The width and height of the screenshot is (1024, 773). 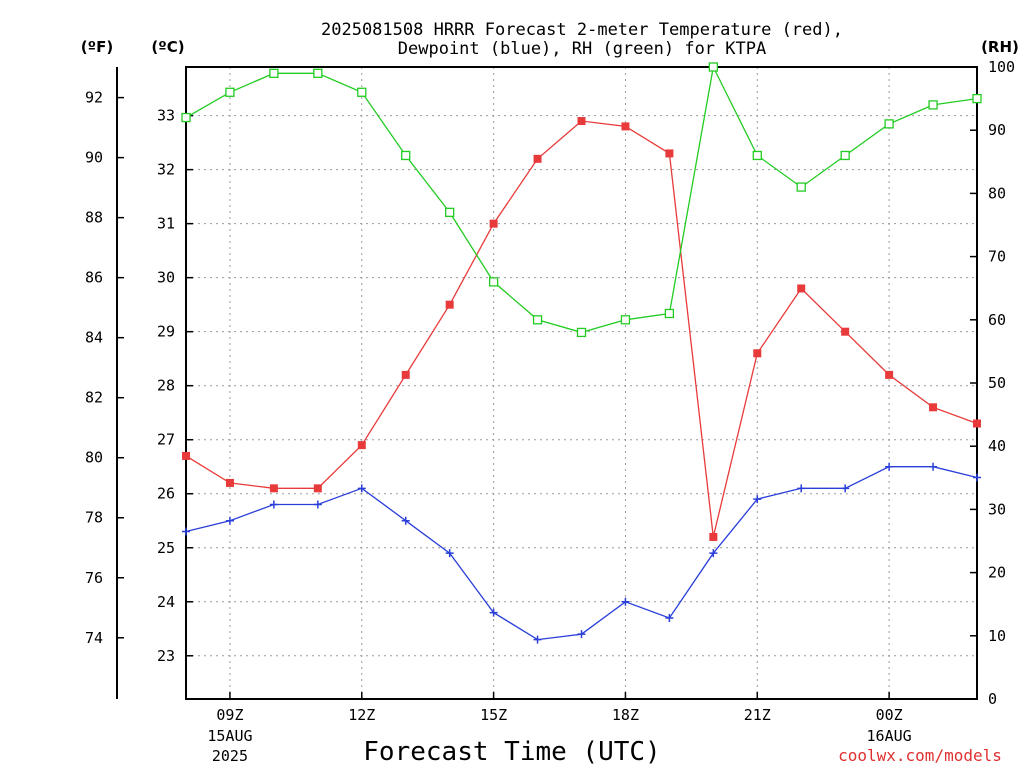 What do you see at coordinates (757, 715) in the screenshot?
I see `x-tick-label: 21Z` at bounding box center [757, 715].